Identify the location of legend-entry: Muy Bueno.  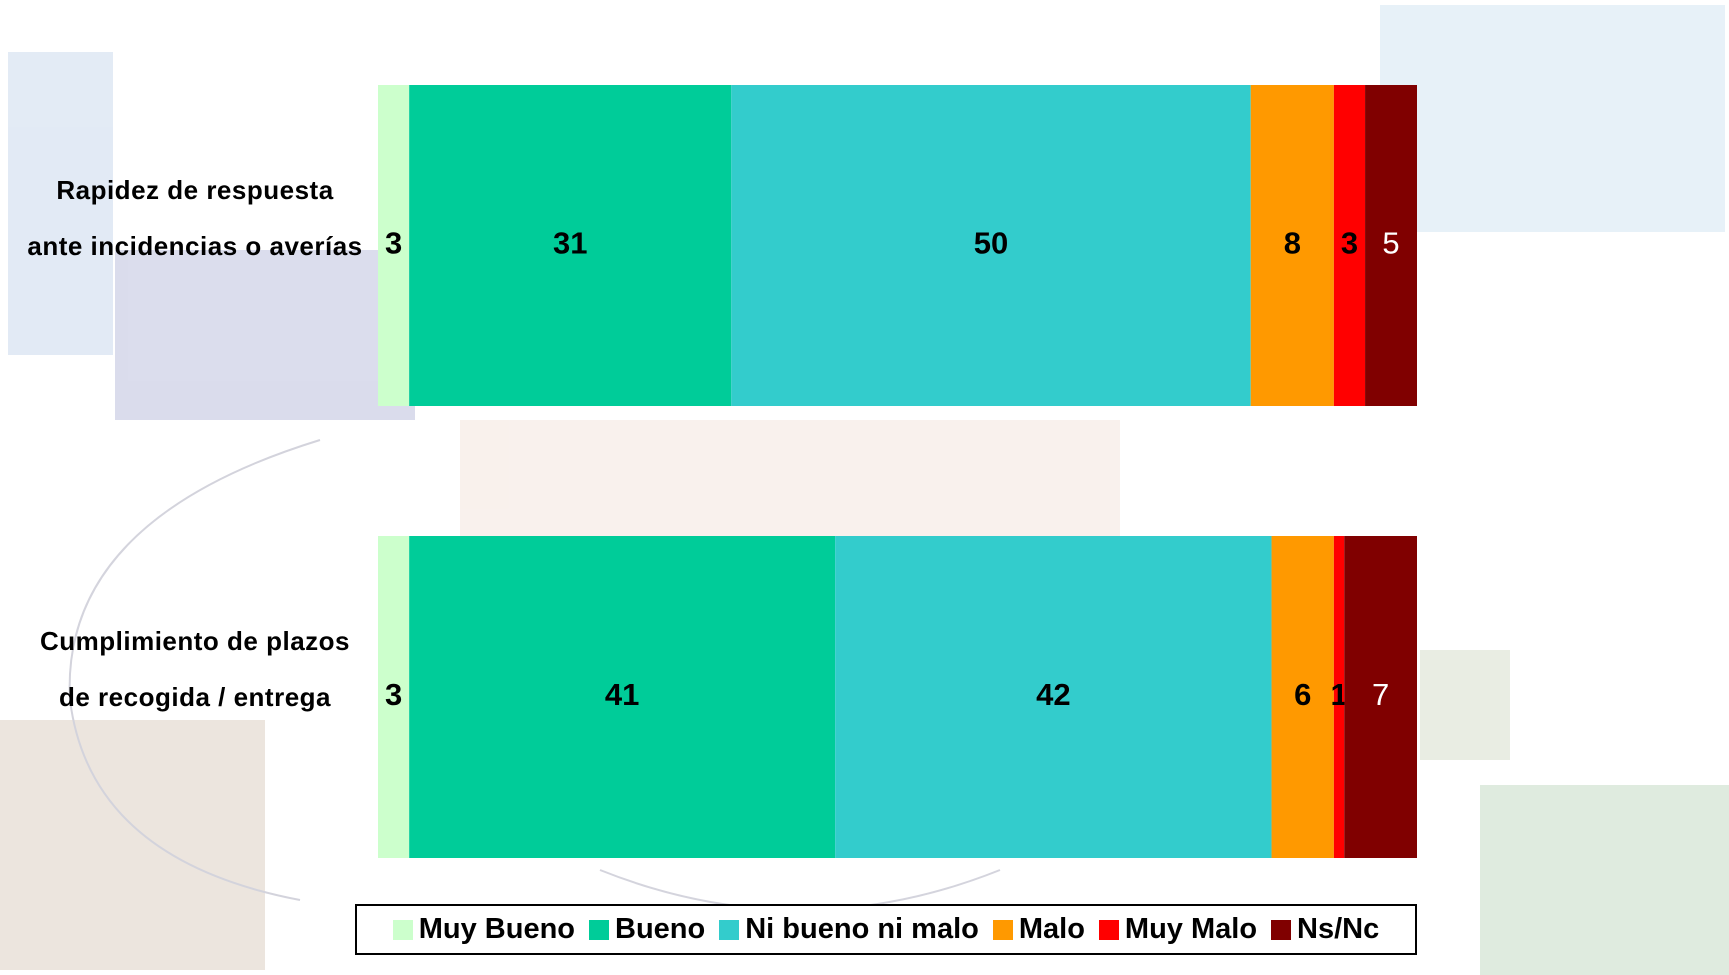
(484, 929).